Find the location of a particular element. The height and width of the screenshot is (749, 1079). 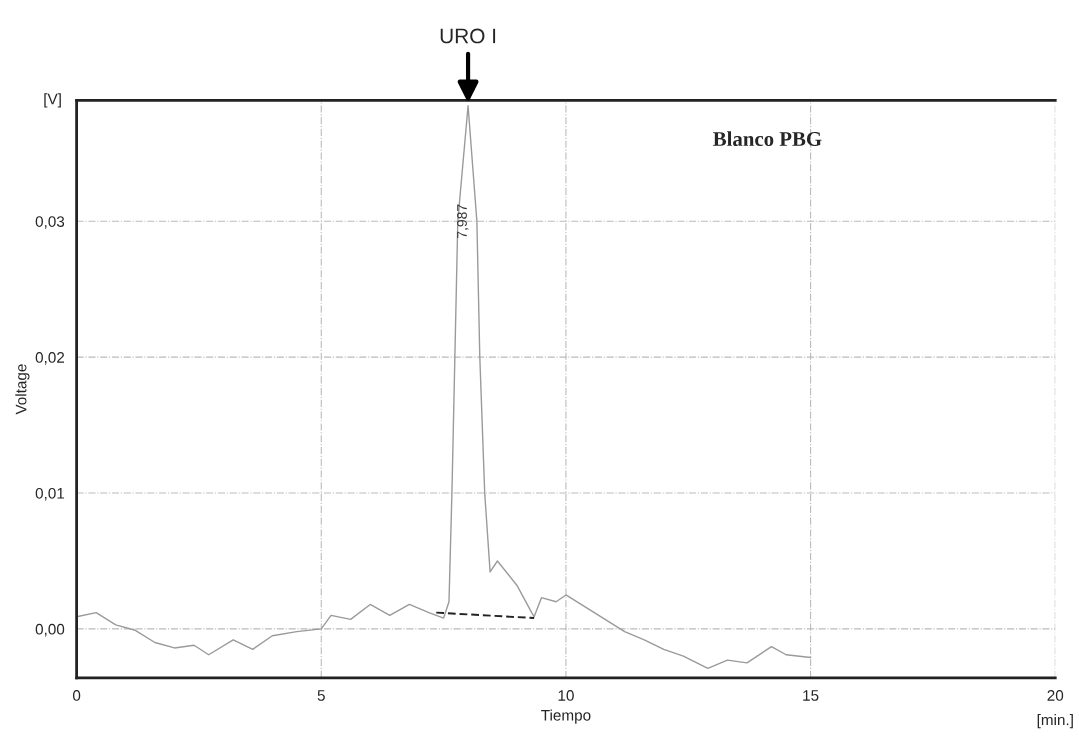

text: [V] is located at coordinates (52, 100).